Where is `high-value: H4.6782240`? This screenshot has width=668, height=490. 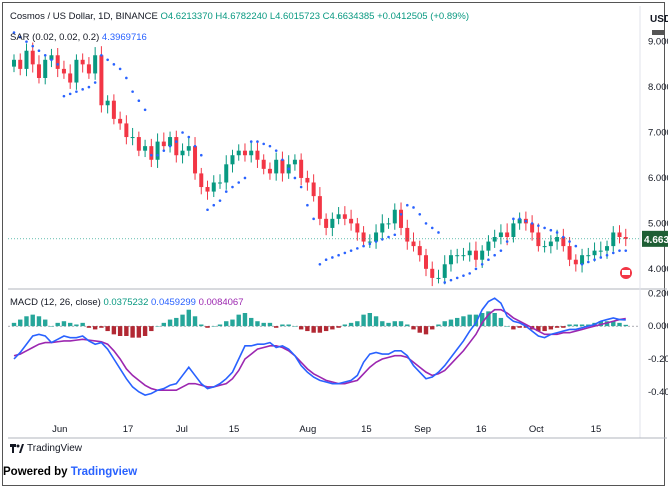 high-value: H4.6782240 is located at coordinates (241, 16).